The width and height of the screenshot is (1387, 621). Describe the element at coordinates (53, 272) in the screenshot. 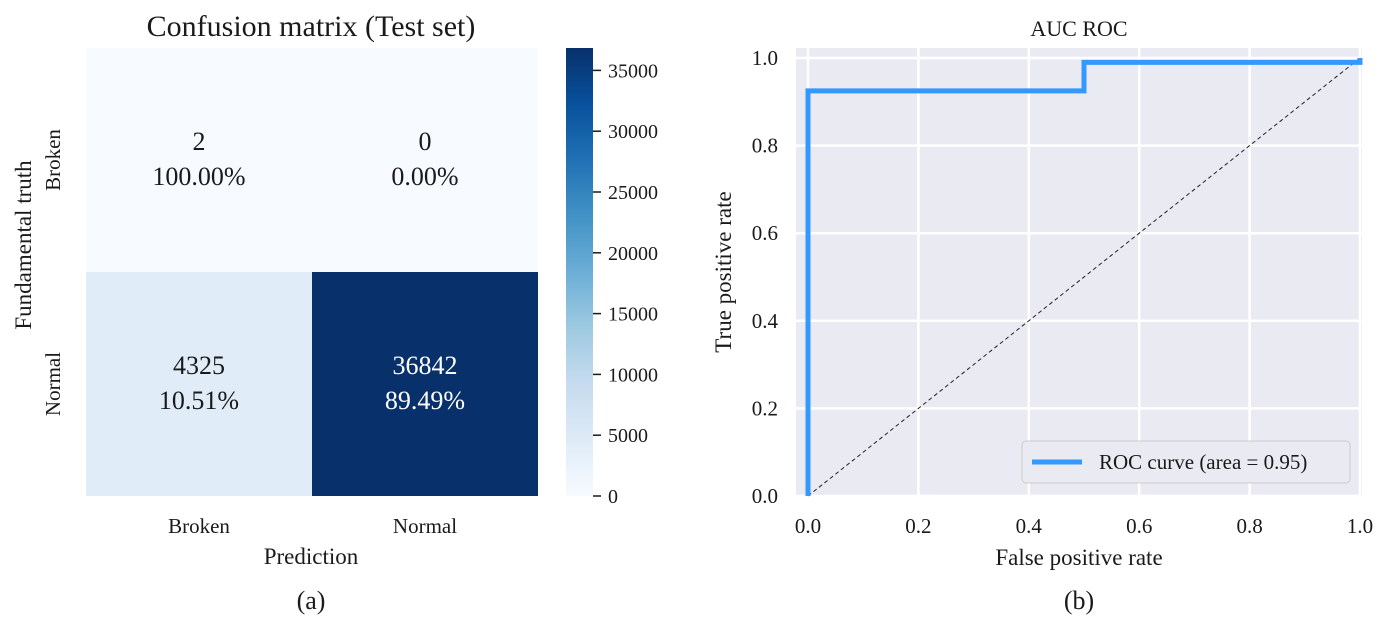

I see `cm-y-tick-labels: Broken Normal` at that location.